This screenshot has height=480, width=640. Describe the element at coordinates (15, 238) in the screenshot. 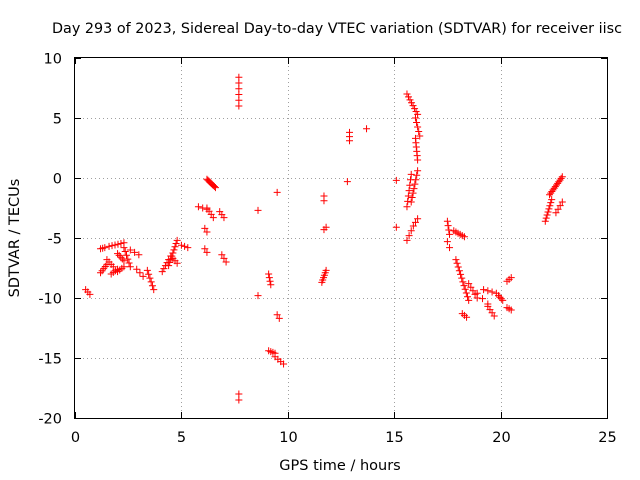

I see `y-axis-label: SDTVAR / TECUs` at that location.